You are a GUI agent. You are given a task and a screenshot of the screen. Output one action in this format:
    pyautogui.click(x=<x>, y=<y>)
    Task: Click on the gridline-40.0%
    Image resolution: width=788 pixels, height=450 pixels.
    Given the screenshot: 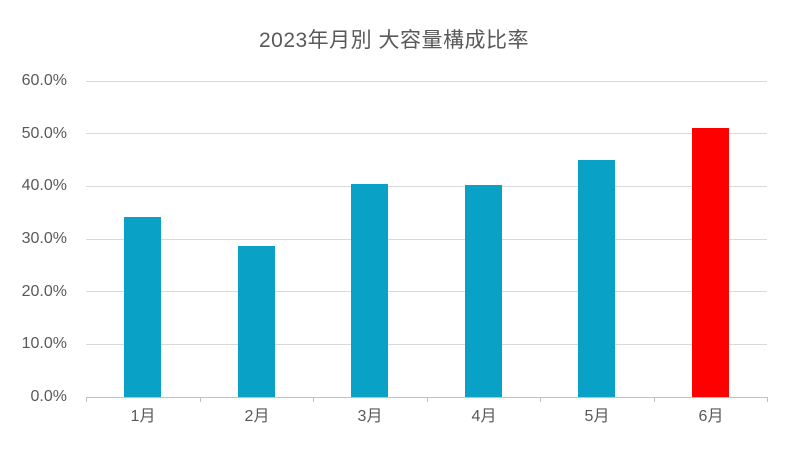 What is the action you would take?
    pyautogui.click(x=426, y=186)
    